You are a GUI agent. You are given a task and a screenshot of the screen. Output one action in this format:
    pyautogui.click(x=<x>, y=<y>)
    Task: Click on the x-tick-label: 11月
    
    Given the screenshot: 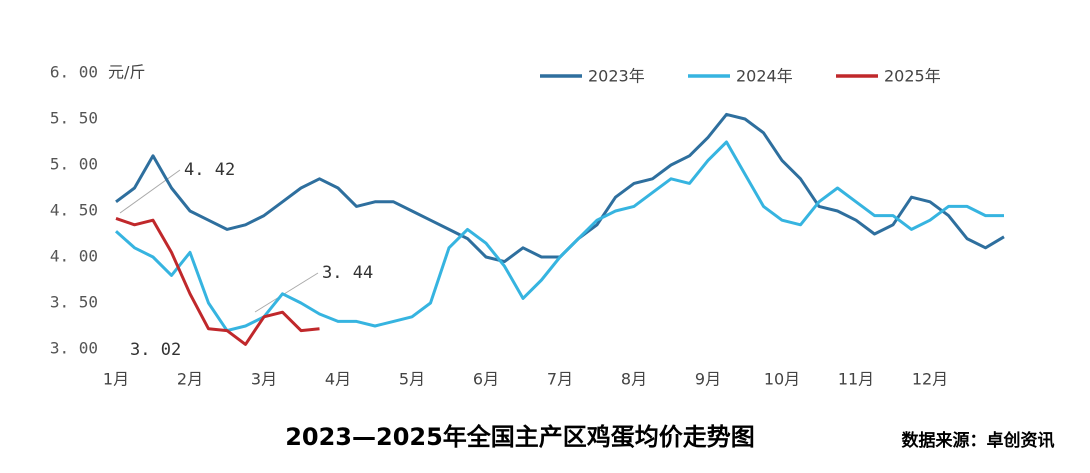 What is the action you would take?
    pyautogui.click(x=856, y=379)
    